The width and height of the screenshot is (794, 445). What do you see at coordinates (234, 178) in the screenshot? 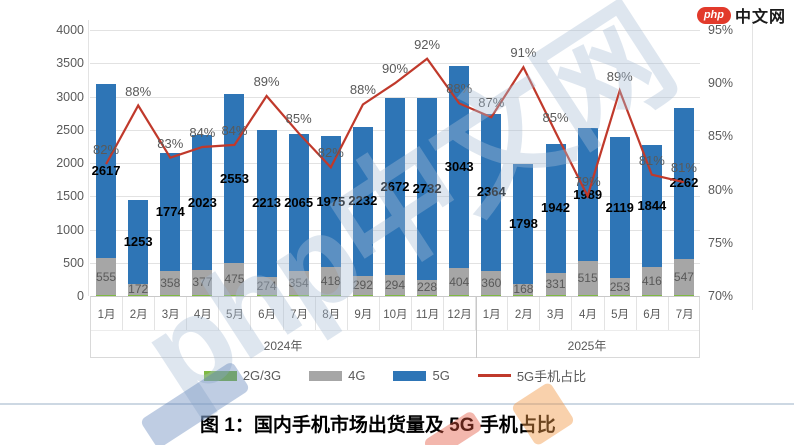
I see `bar-5g-value-label: 2553` at bounding box center [234, 178].